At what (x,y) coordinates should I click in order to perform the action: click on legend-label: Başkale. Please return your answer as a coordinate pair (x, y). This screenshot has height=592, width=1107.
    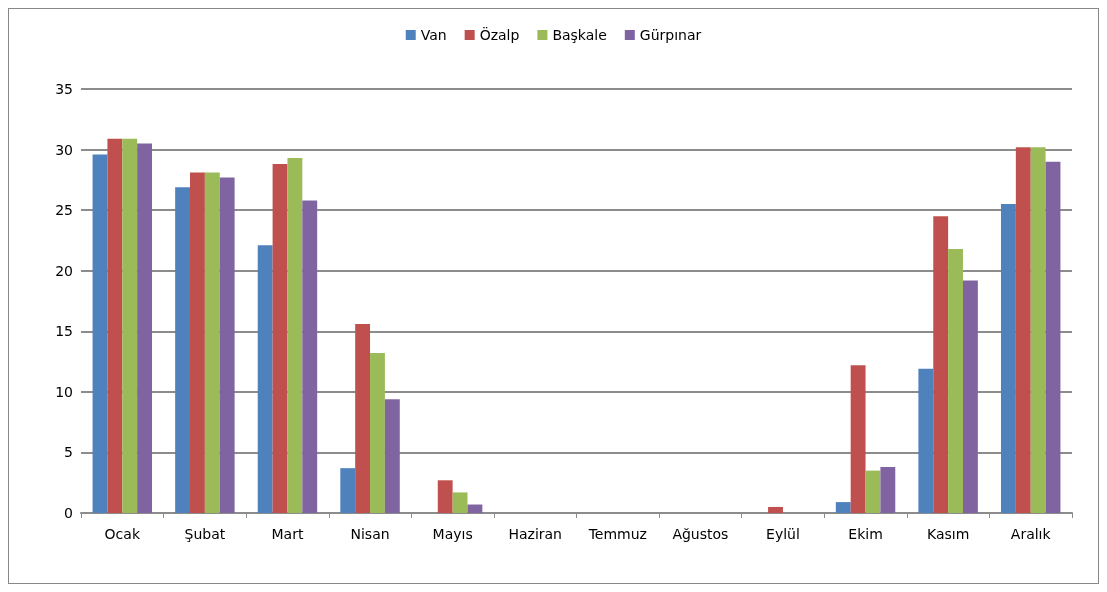
    Looking at the image, I should click on (579, 35).